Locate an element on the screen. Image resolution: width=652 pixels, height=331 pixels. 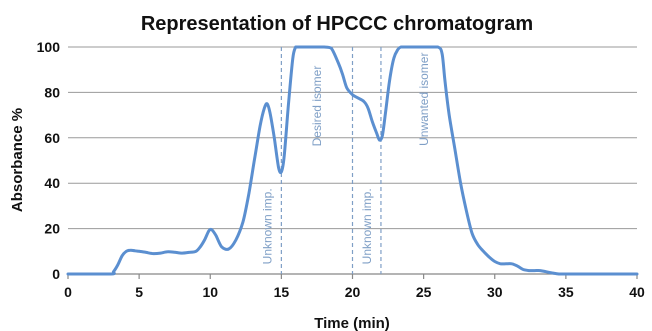
y-tick-label: 0 is located at coordinates (56, 274).